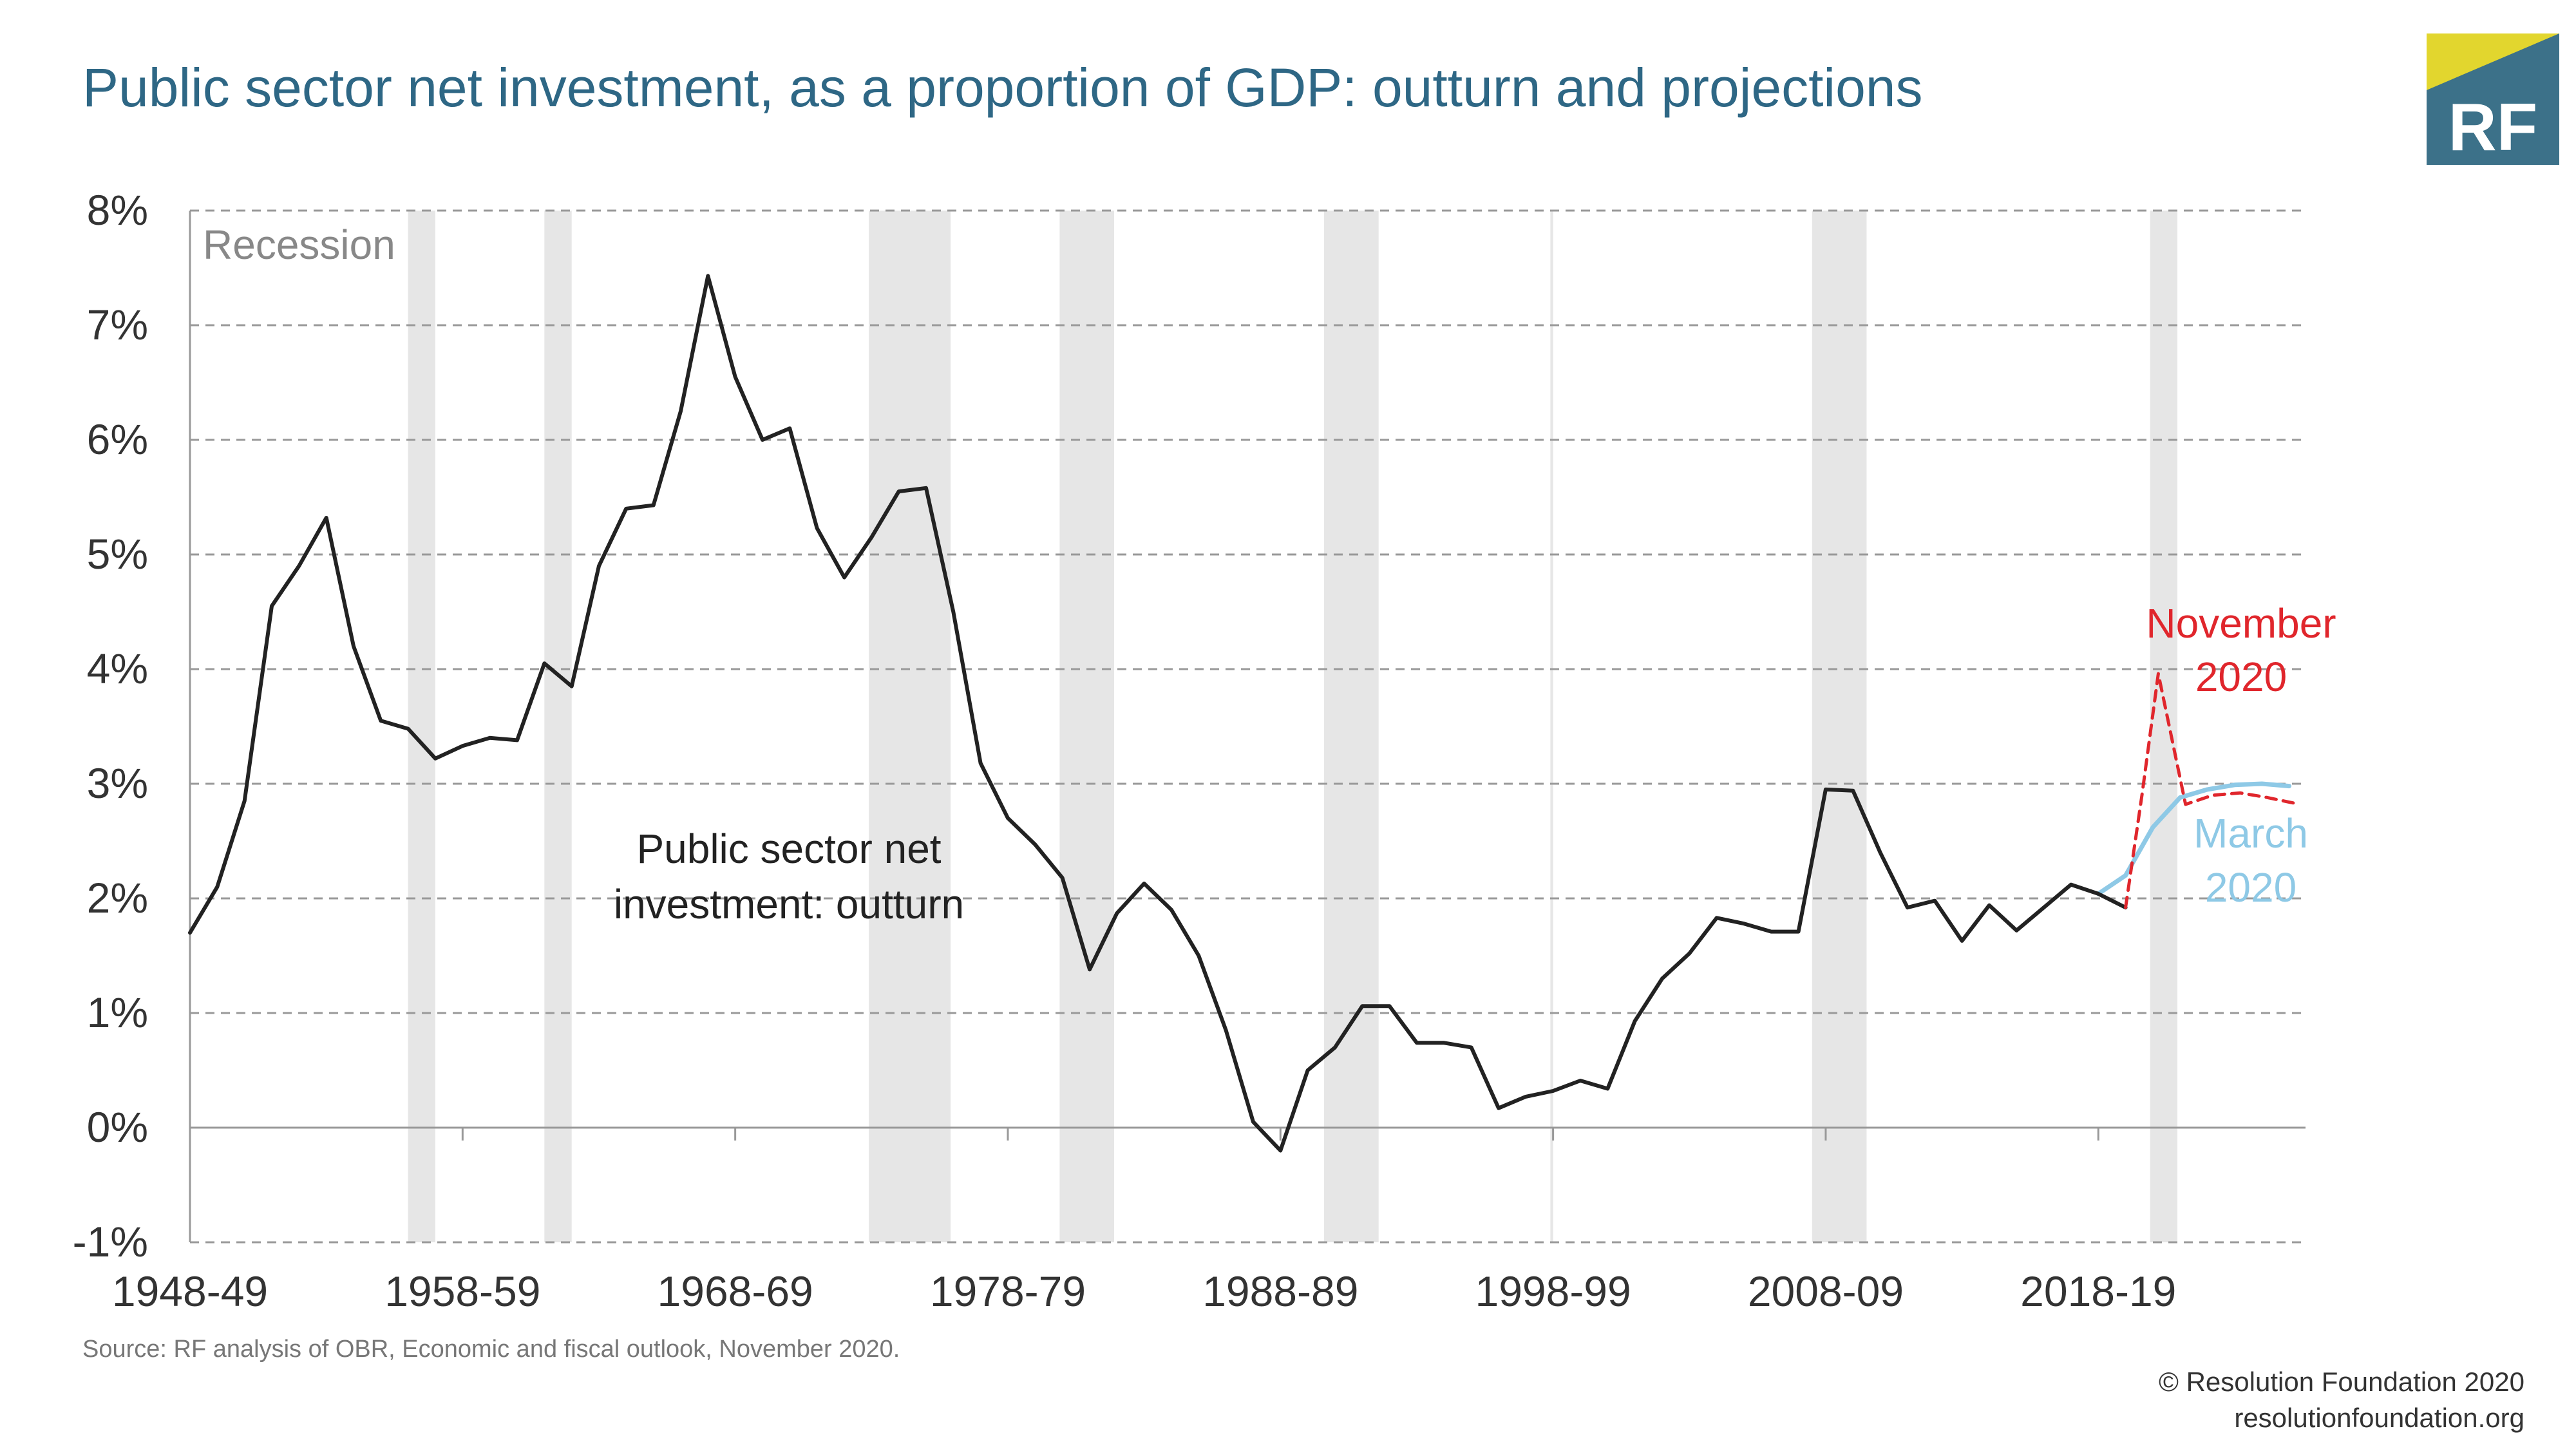 The image size is (2576, 1449). Describe the element at coordinates (1553, 1291) in the screenshot. I see `x-tick-label: 1998-99` at that location.